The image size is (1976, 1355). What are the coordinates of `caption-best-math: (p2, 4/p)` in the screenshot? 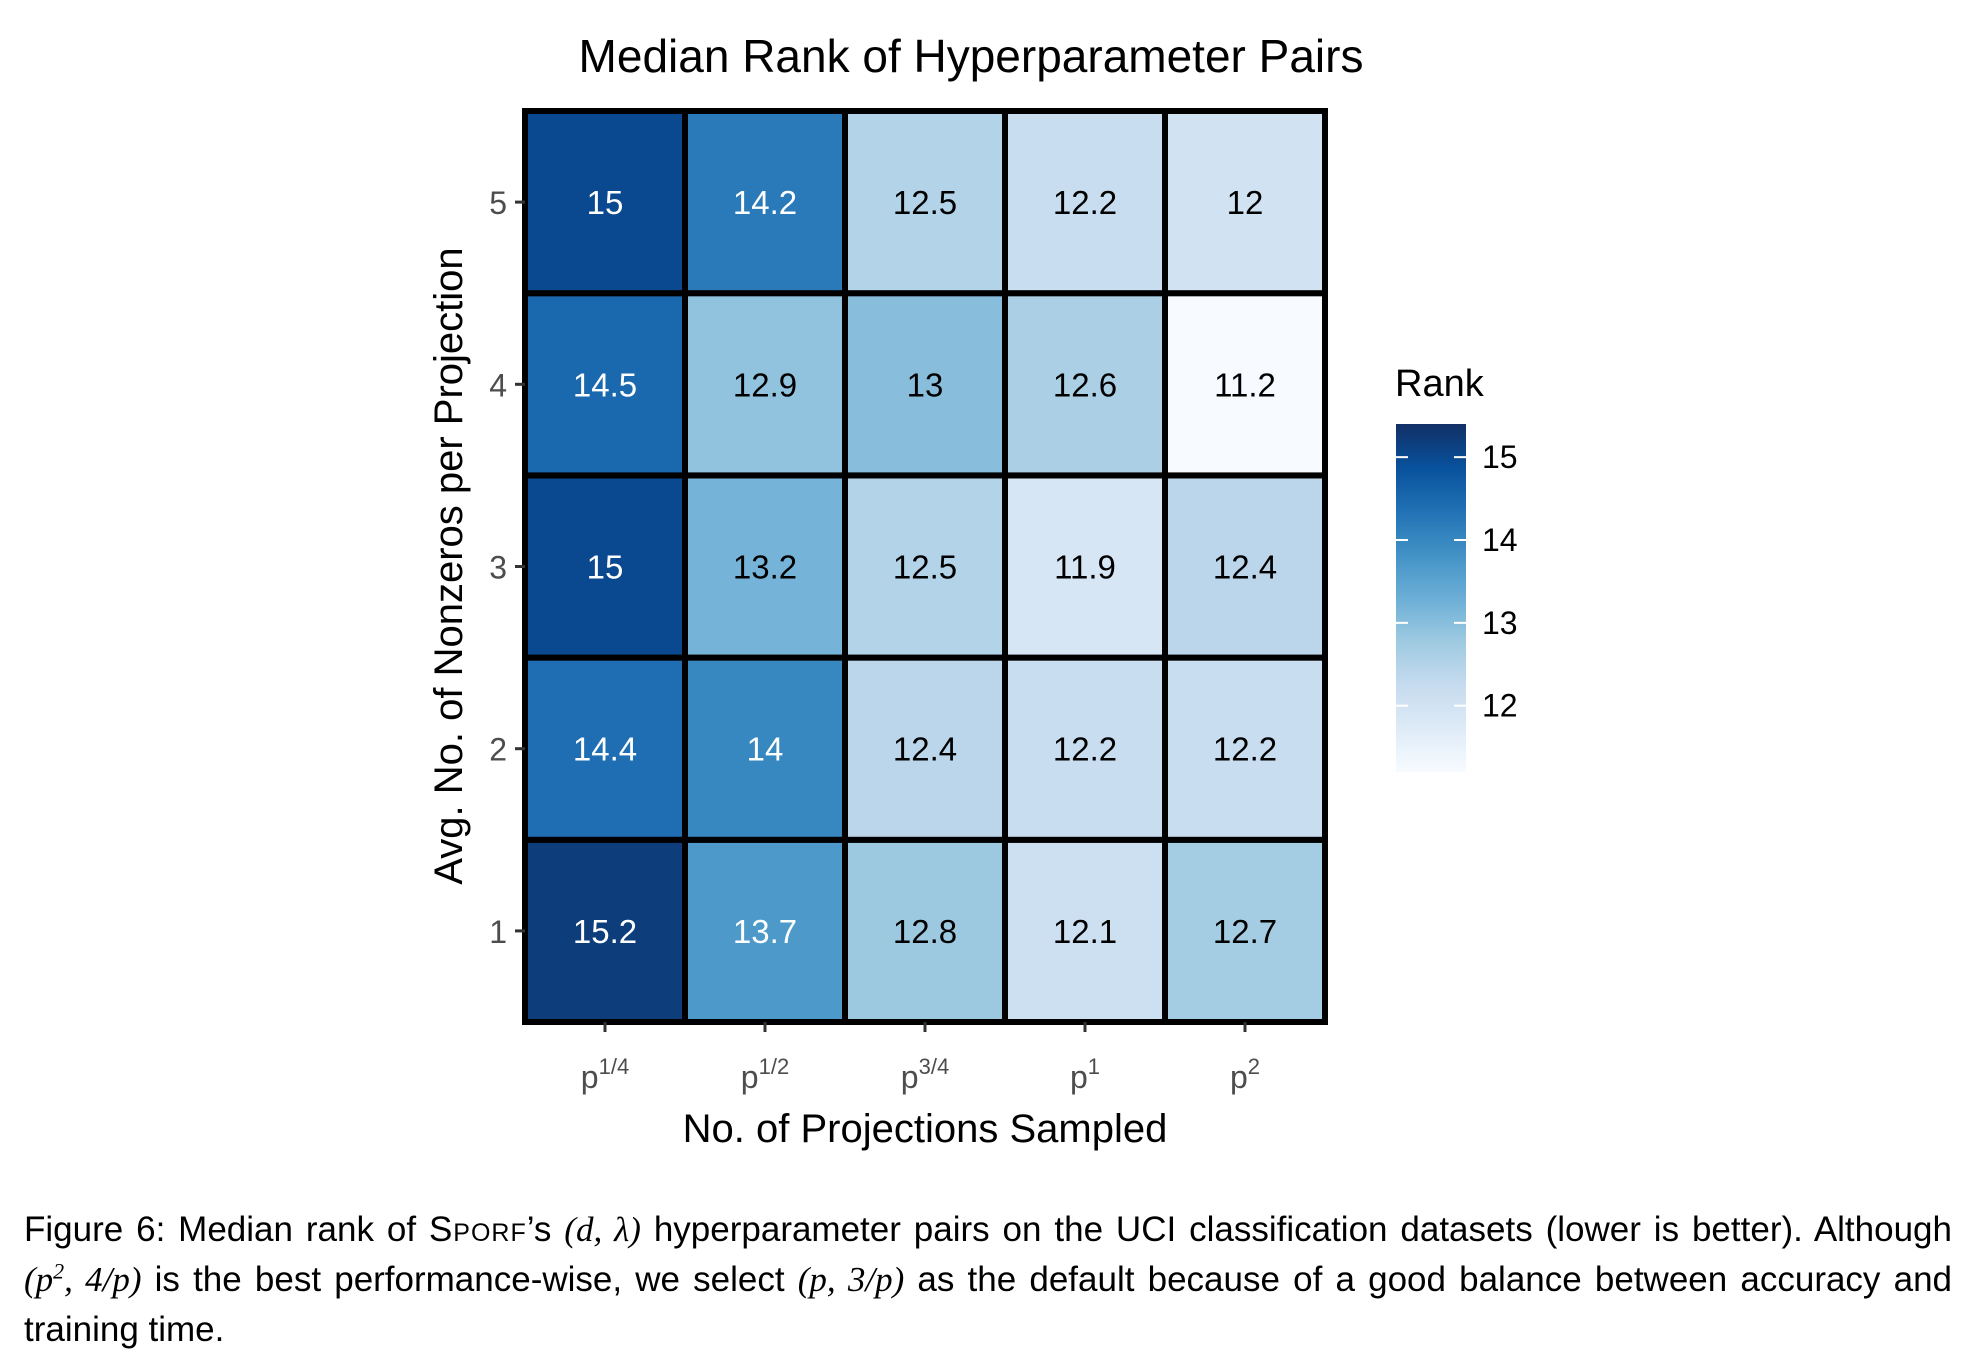 It's located at (82, 1279).